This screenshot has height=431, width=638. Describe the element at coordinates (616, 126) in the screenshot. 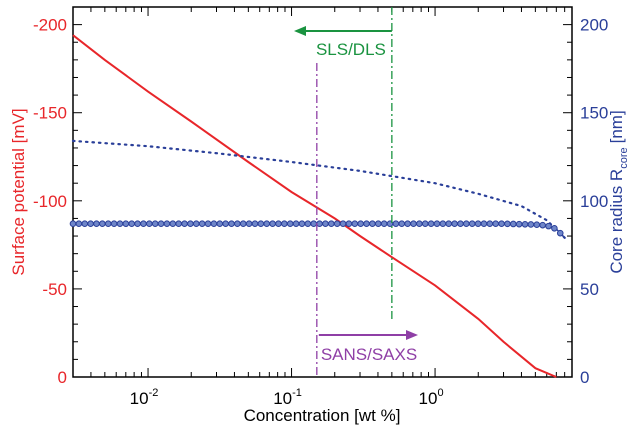

I see `y-axis-right-label-unit: [nm]` at that location.